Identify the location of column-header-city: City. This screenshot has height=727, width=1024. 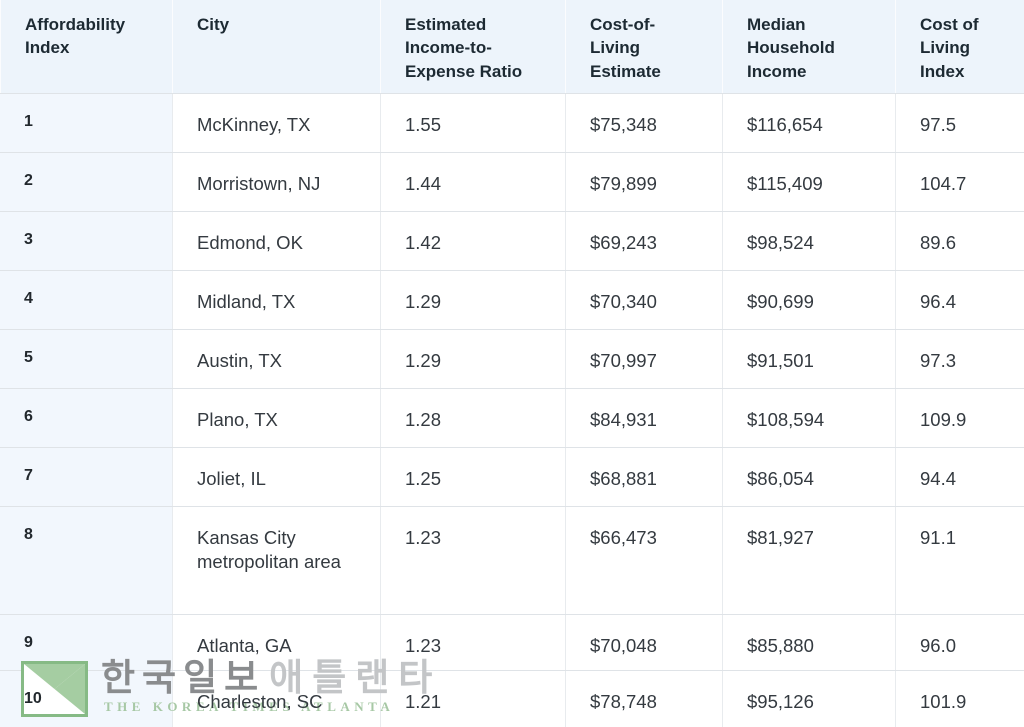
(276, 46).